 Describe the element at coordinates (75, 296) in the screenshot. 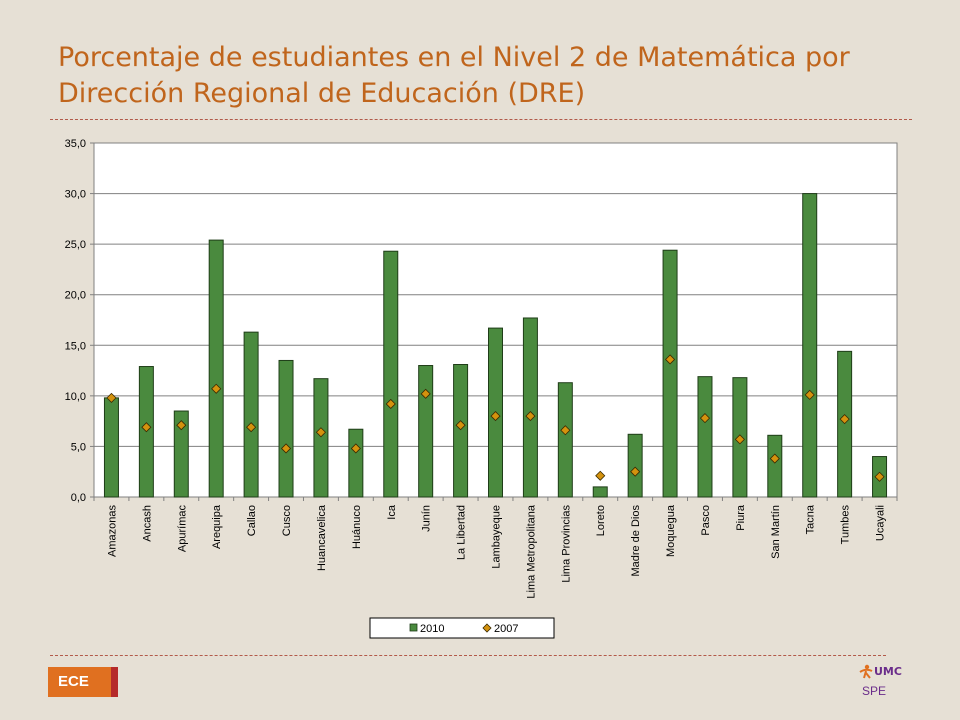

I see `y-tick-label: 20,0` at that location.